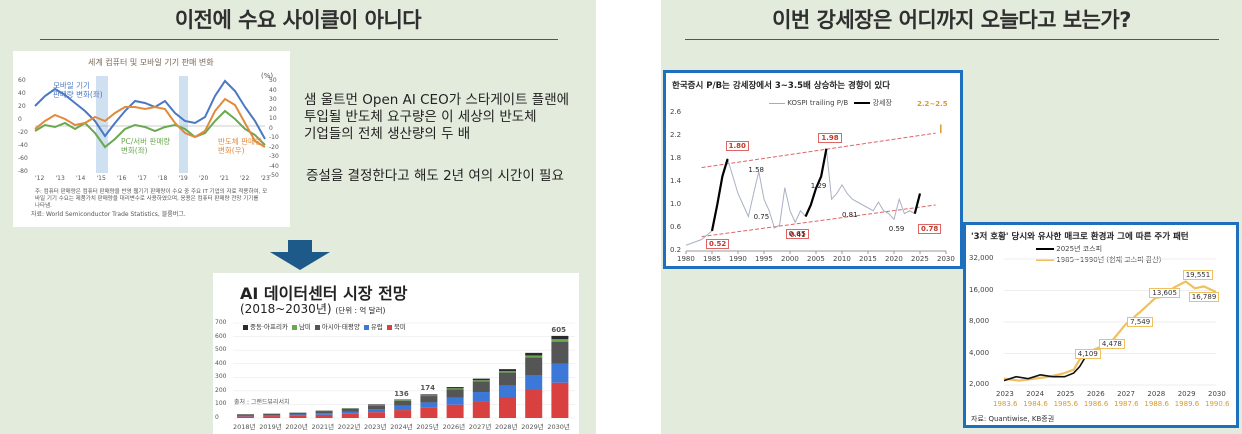 This screenshot has width=1242, height=434. Describe the element at coordinates (349, 427) in the screenshot. I see `bar-category-label: 2022년` at that location.